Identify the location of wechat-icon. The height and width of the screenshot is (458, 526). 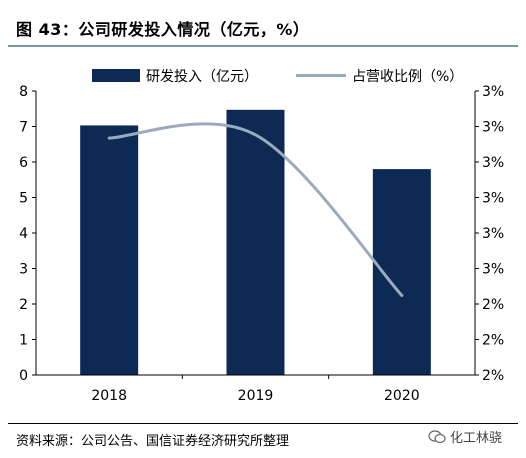
(437, 436).